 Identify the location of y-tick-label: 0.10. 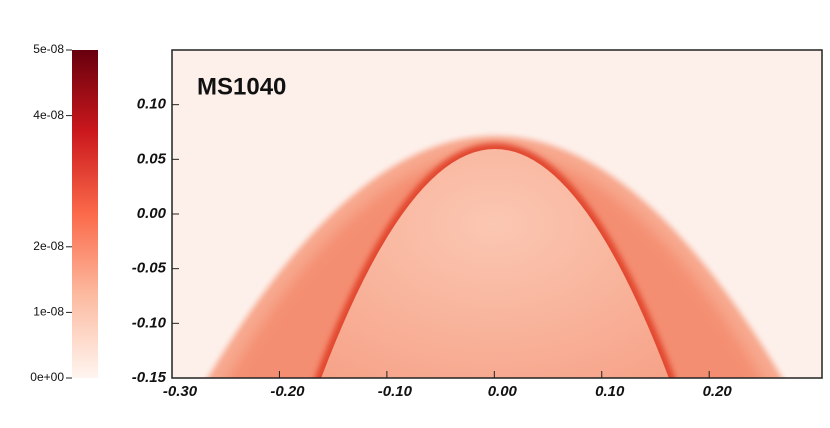
(152, 104).